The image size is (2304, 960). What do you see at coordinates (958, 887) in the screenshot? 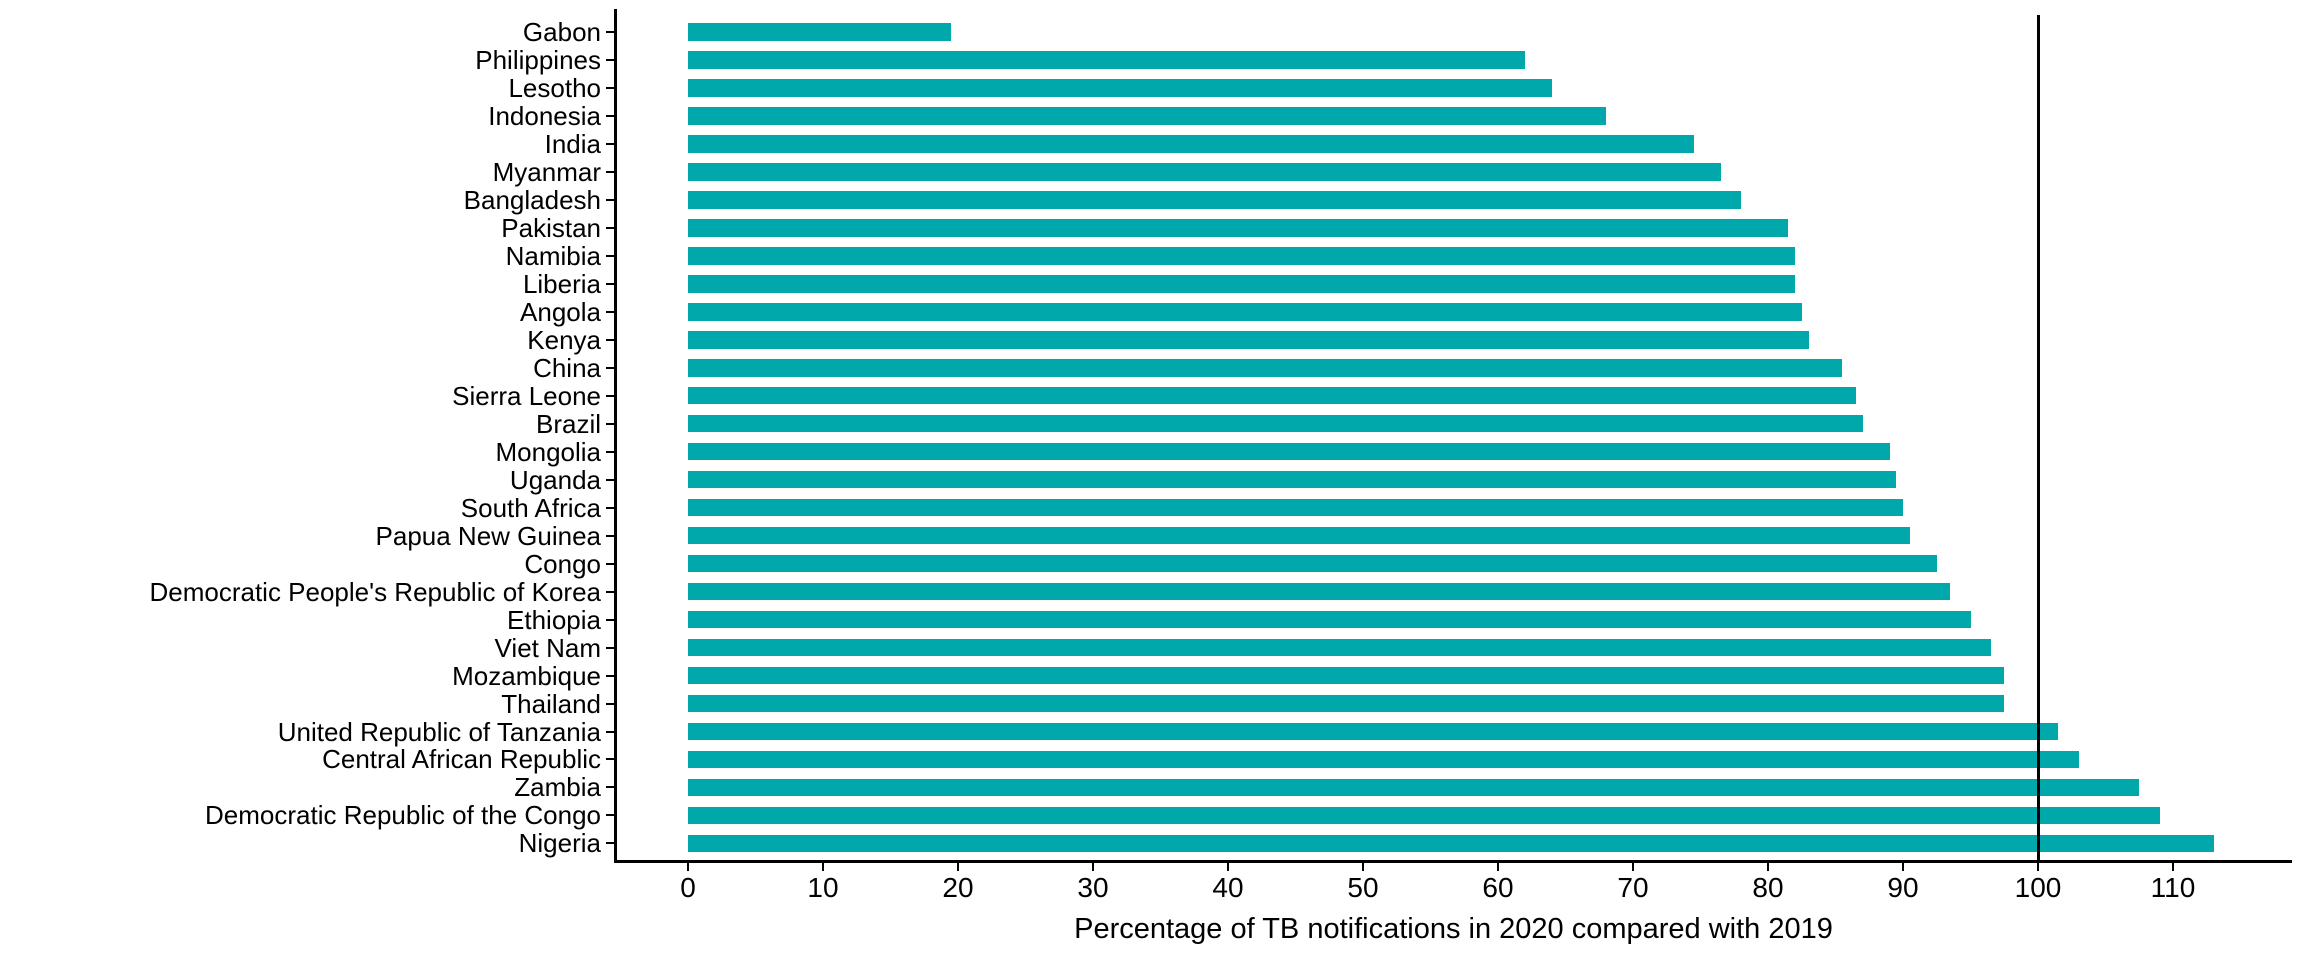
I see `x-tick-label: 20` at bounding box center [958, 887].